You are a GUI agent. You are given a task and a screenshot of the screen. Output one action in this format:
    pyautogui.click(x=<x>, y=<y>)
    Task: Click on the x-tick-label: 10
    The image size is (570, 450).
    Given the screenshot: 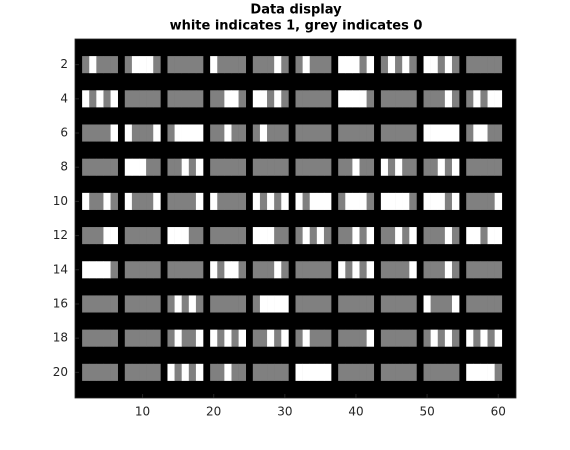 What is the action you would take?
    pyautogui.click(x=142, y=412)
    